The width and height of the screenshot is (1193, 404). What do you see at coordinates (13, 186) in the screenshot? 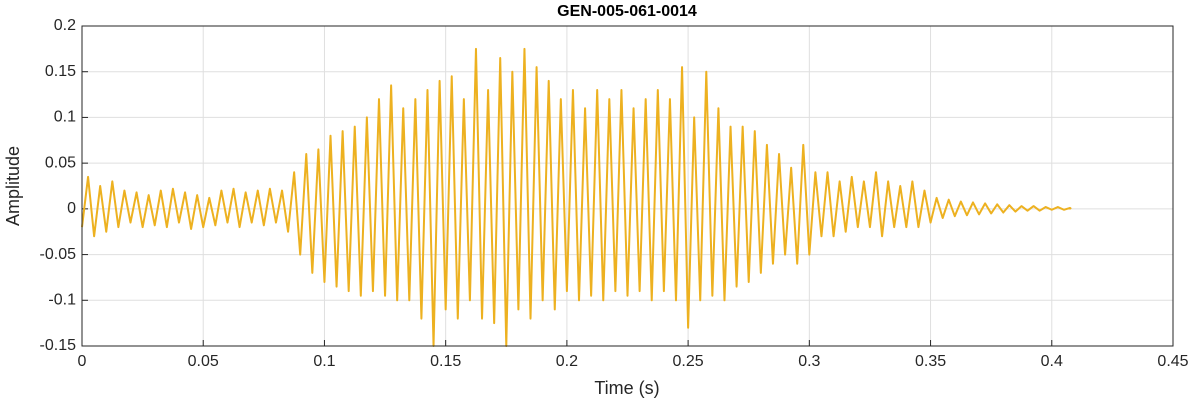
I see `y-axis-label: Amplitude` at bounding box center [13, 186].